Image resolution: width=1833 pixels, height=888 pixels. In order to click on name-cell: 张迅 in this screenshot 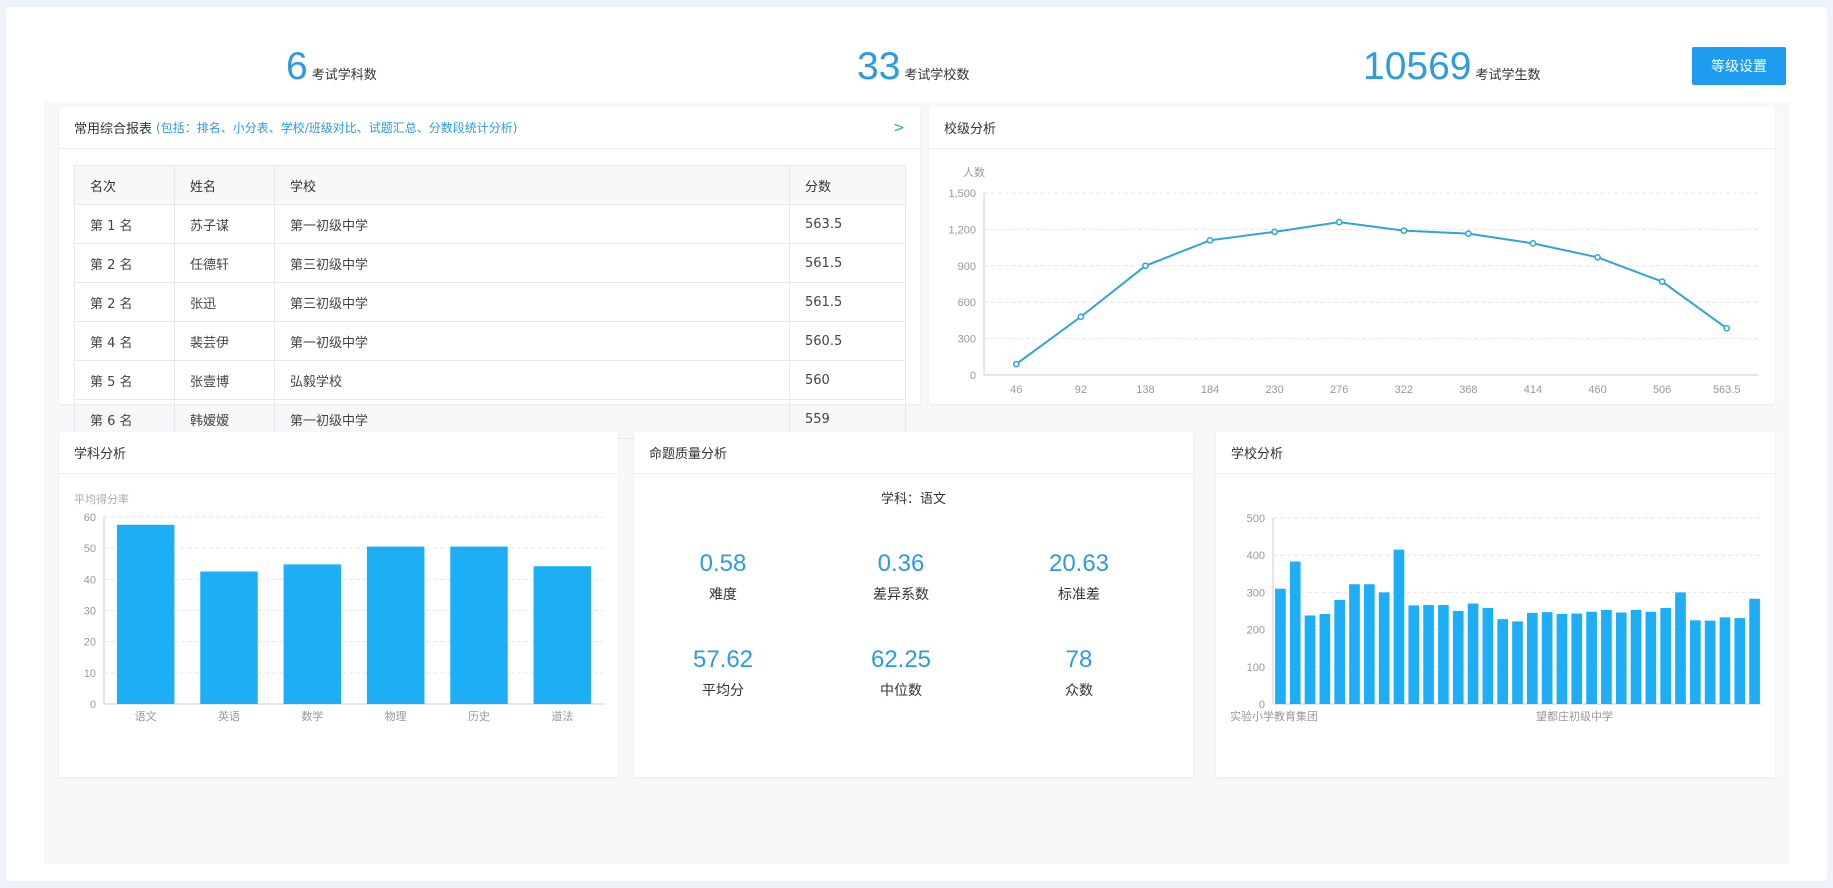, I will do `click(224, 302)`.